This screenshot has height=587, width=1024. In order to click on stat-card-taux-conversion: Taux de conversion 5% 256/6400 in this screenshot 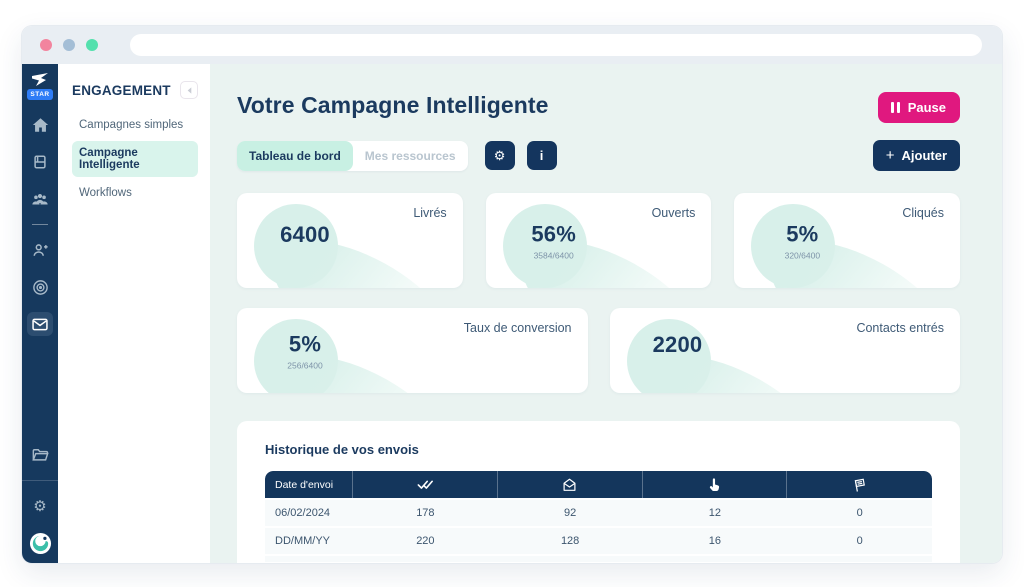, I will do `click(412, 350)`.